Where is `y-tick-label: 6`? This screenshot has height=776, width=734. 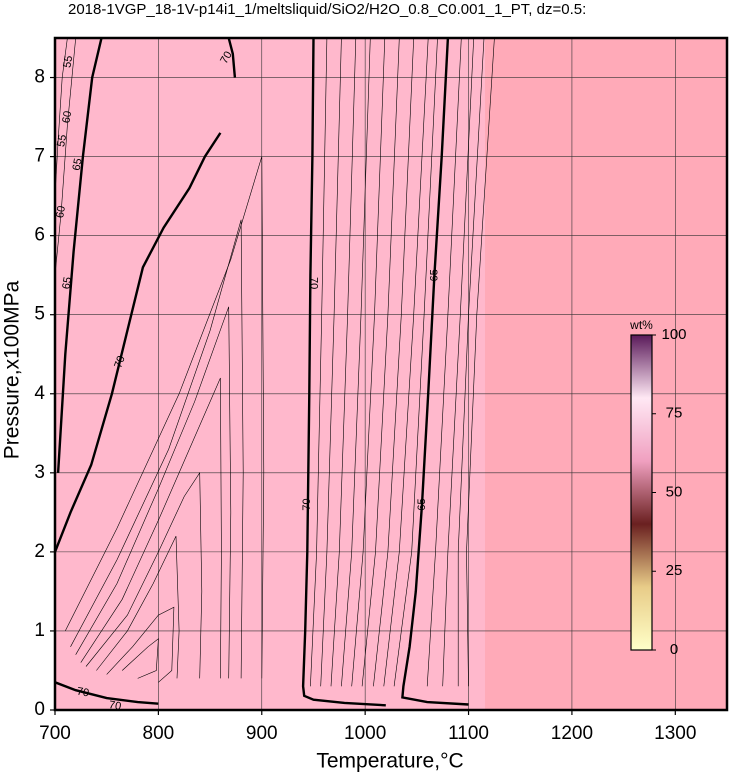
y-tick-label: 6 is located at coordinates (39, 235).